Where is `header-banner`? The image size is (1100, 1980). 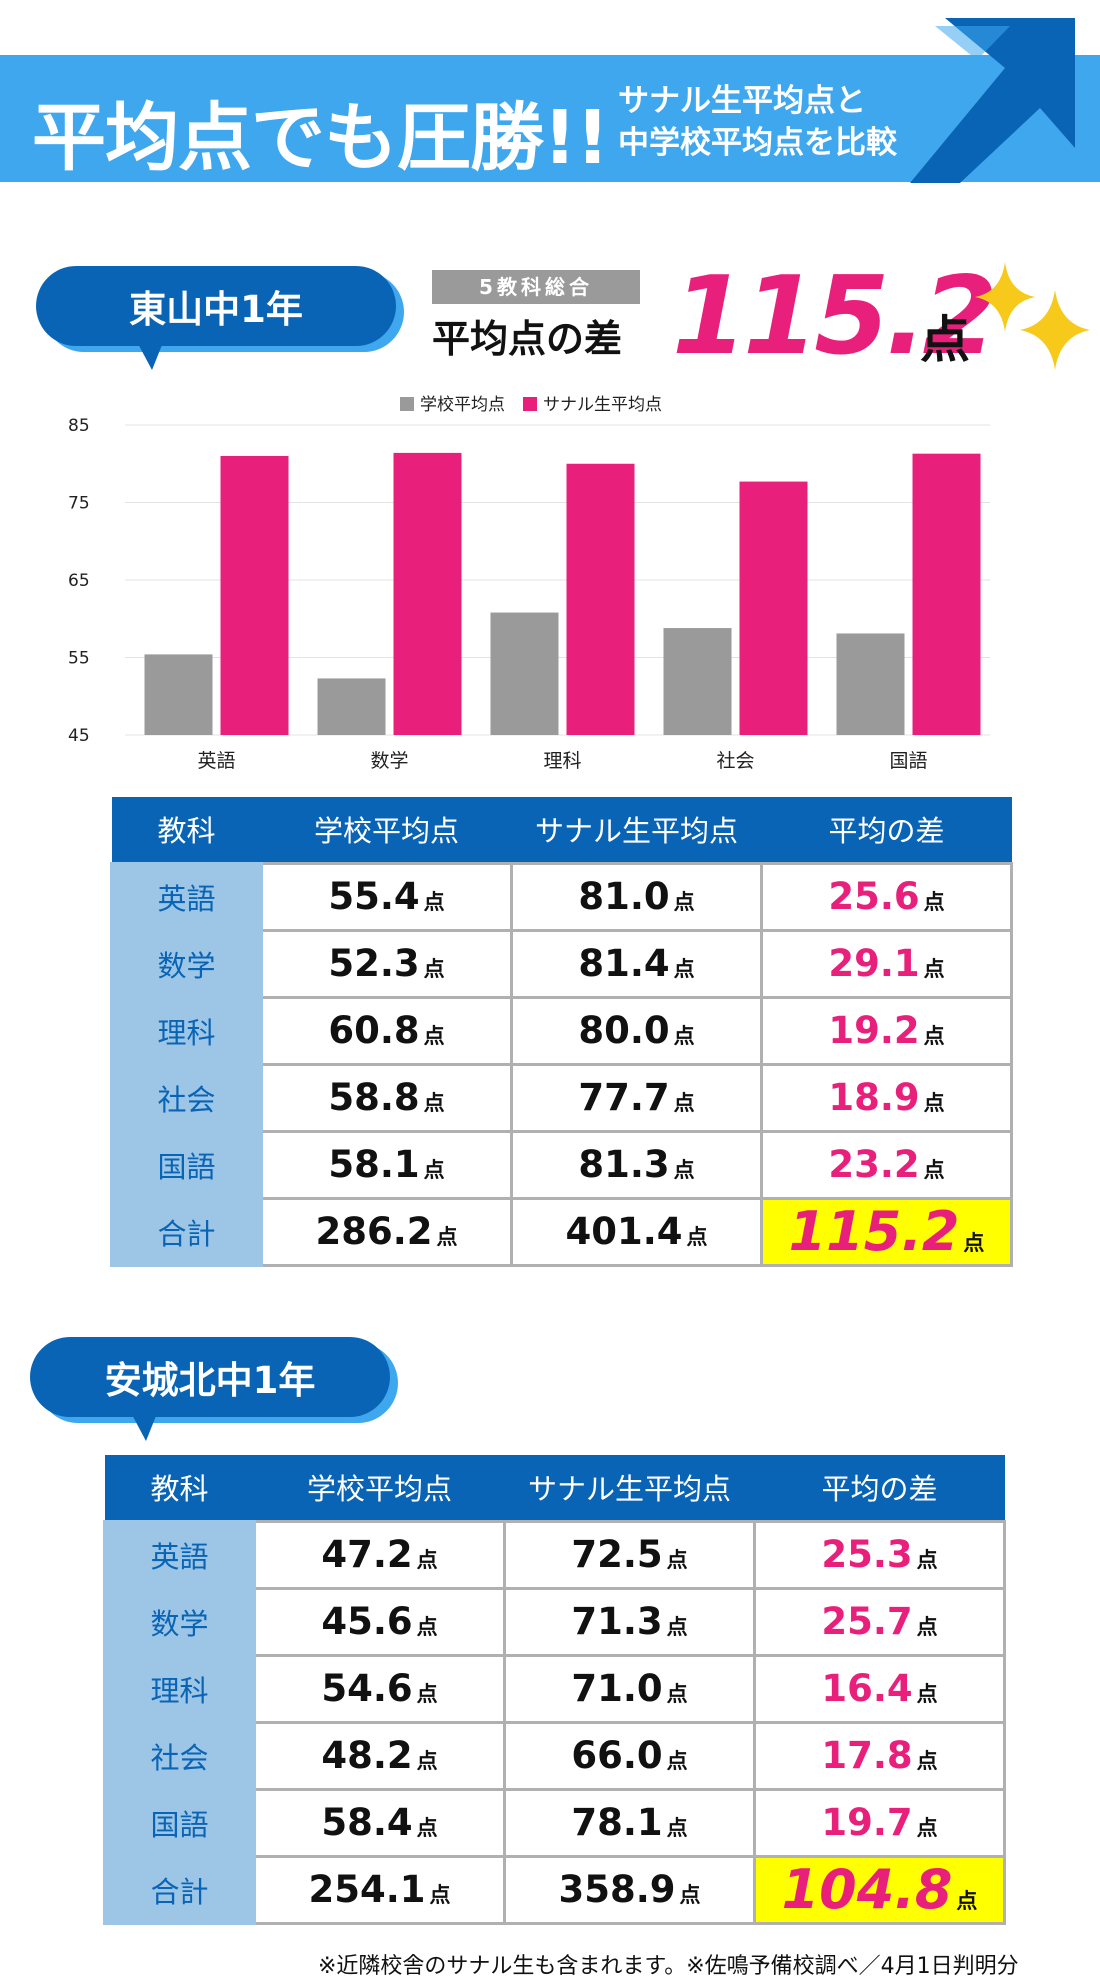
header-banner is located at coordinates (550, 118).